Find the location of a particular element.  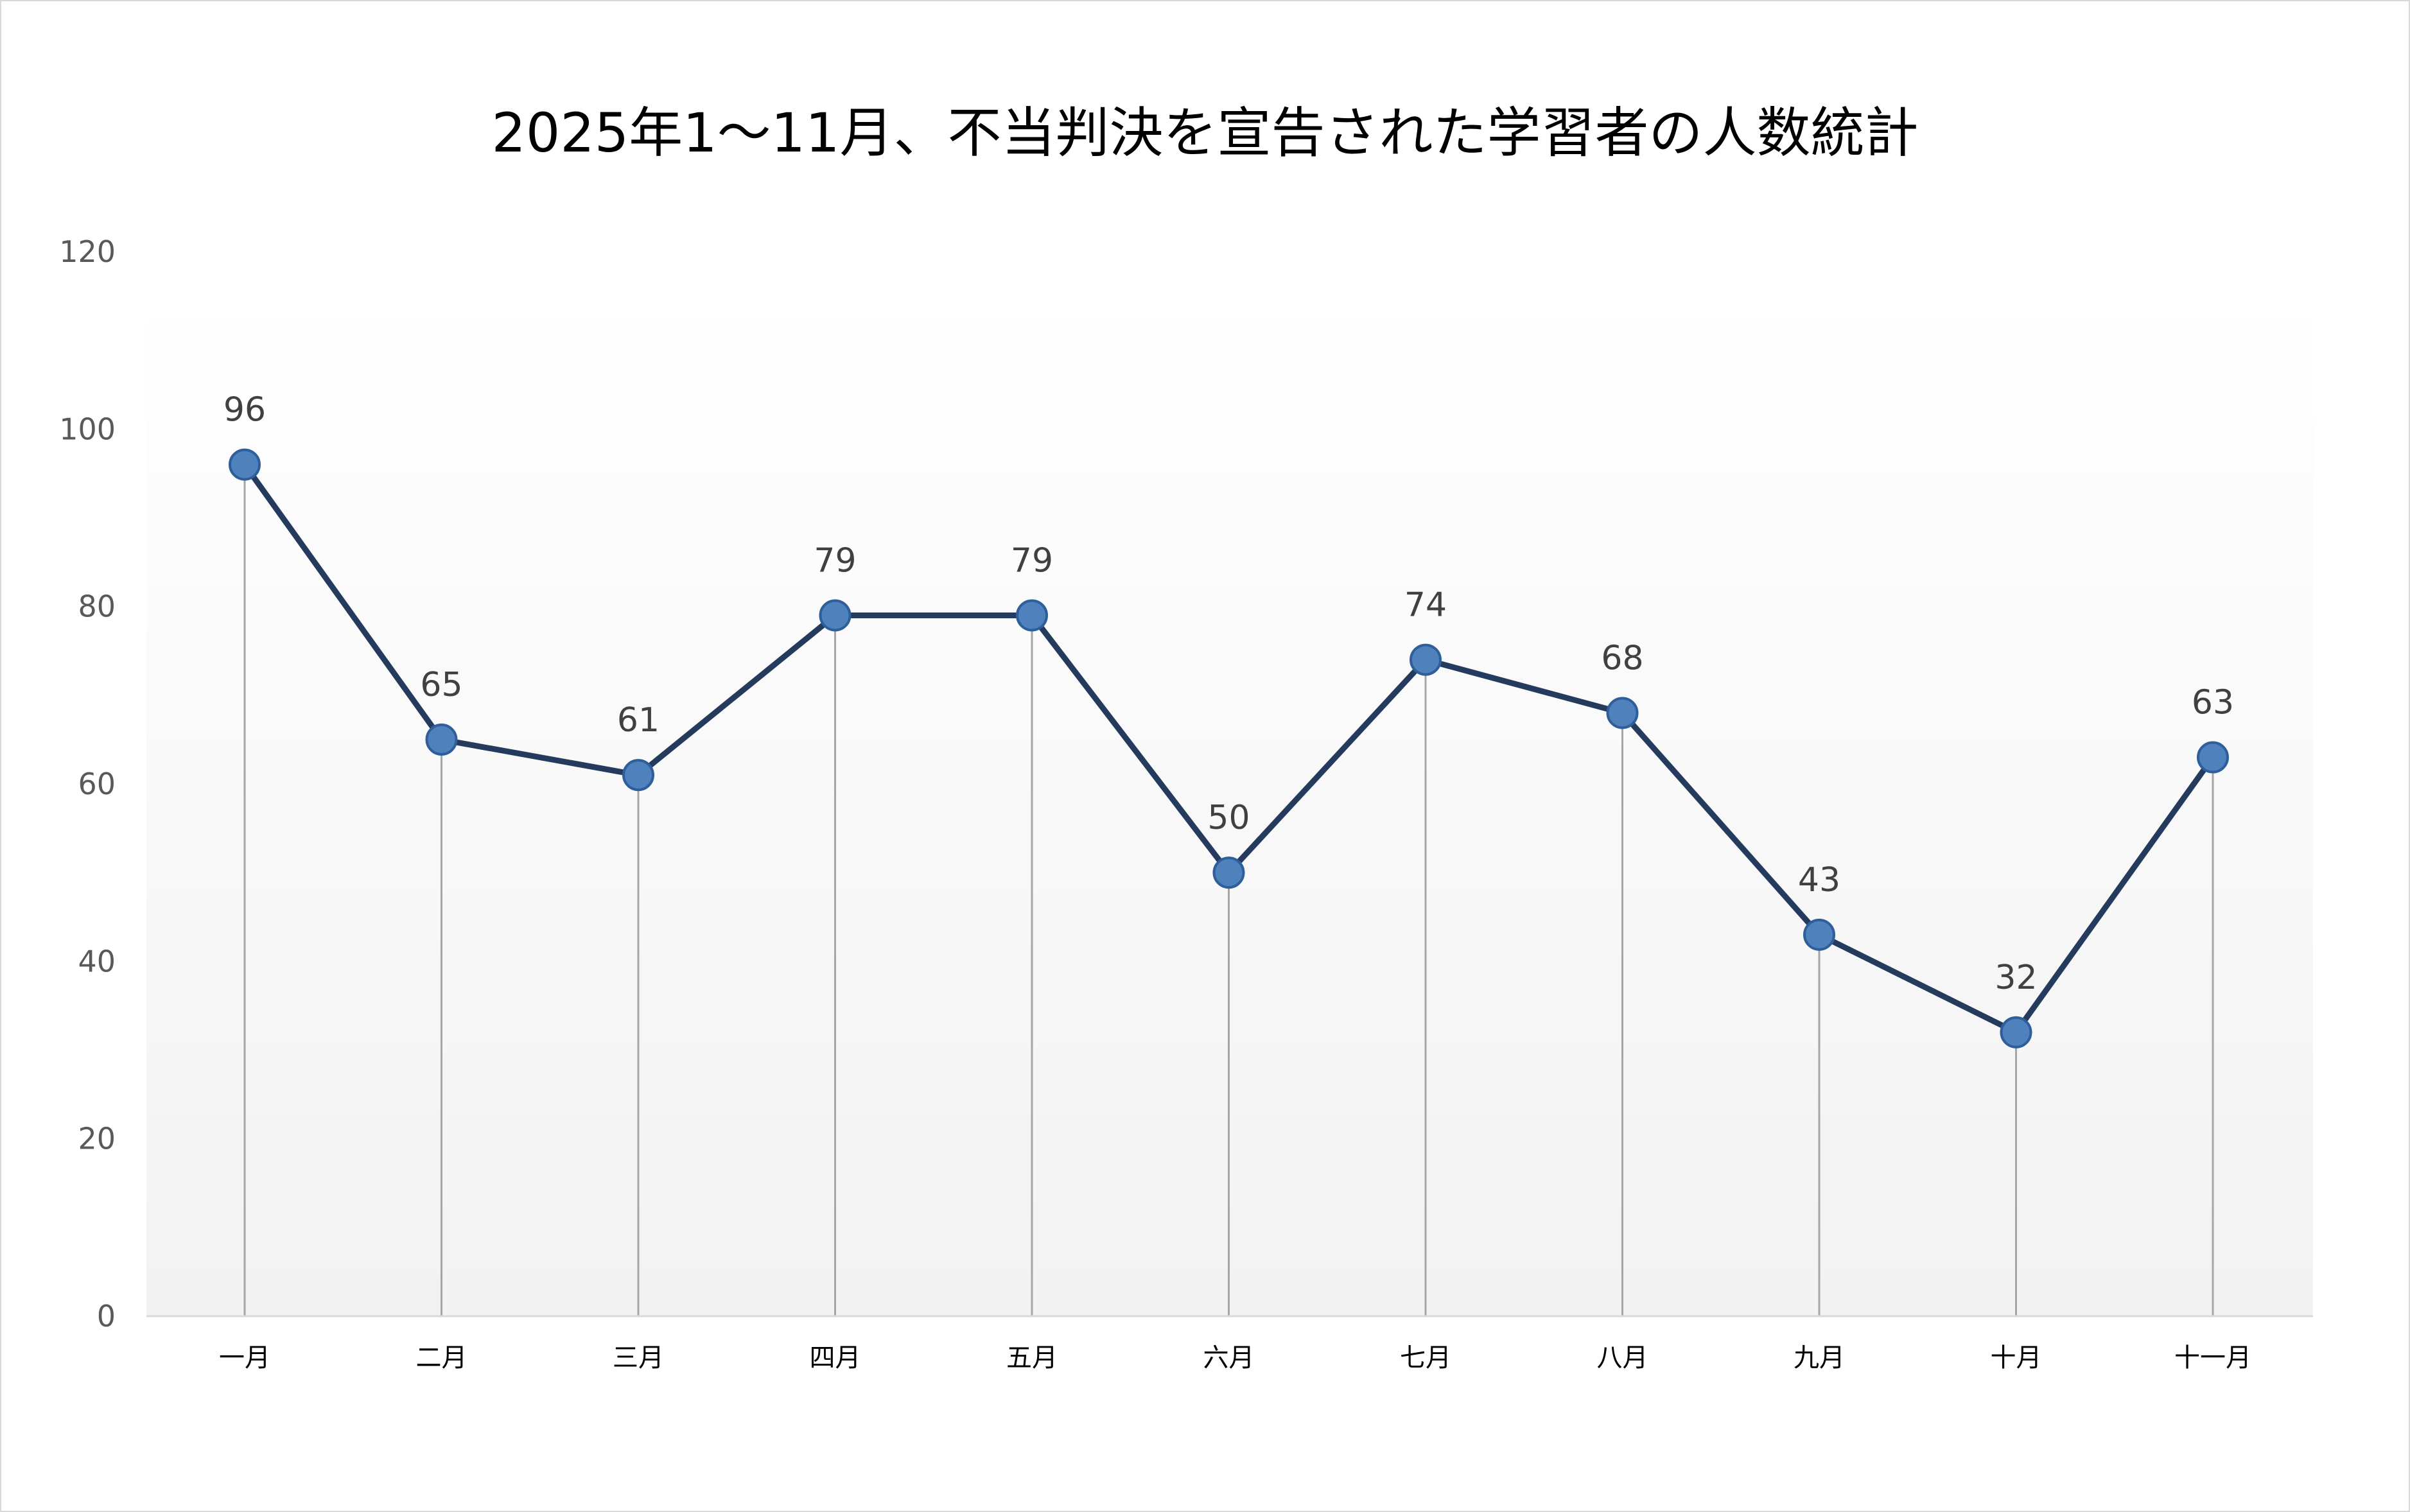

y-axis-tick-labels: 0 20 40 60 80 100 120 is located at coordinates (88, 784).